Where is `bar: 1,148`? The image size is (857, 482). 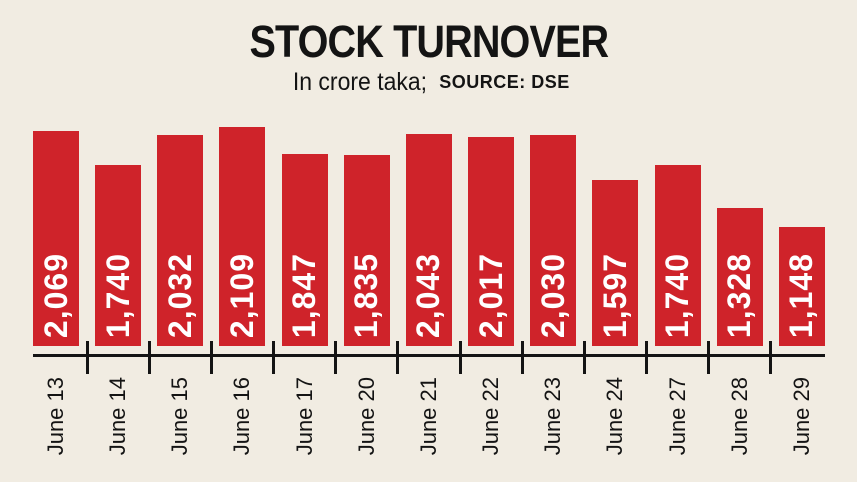
bar: 1,148 is located at coordinates (801, 286).